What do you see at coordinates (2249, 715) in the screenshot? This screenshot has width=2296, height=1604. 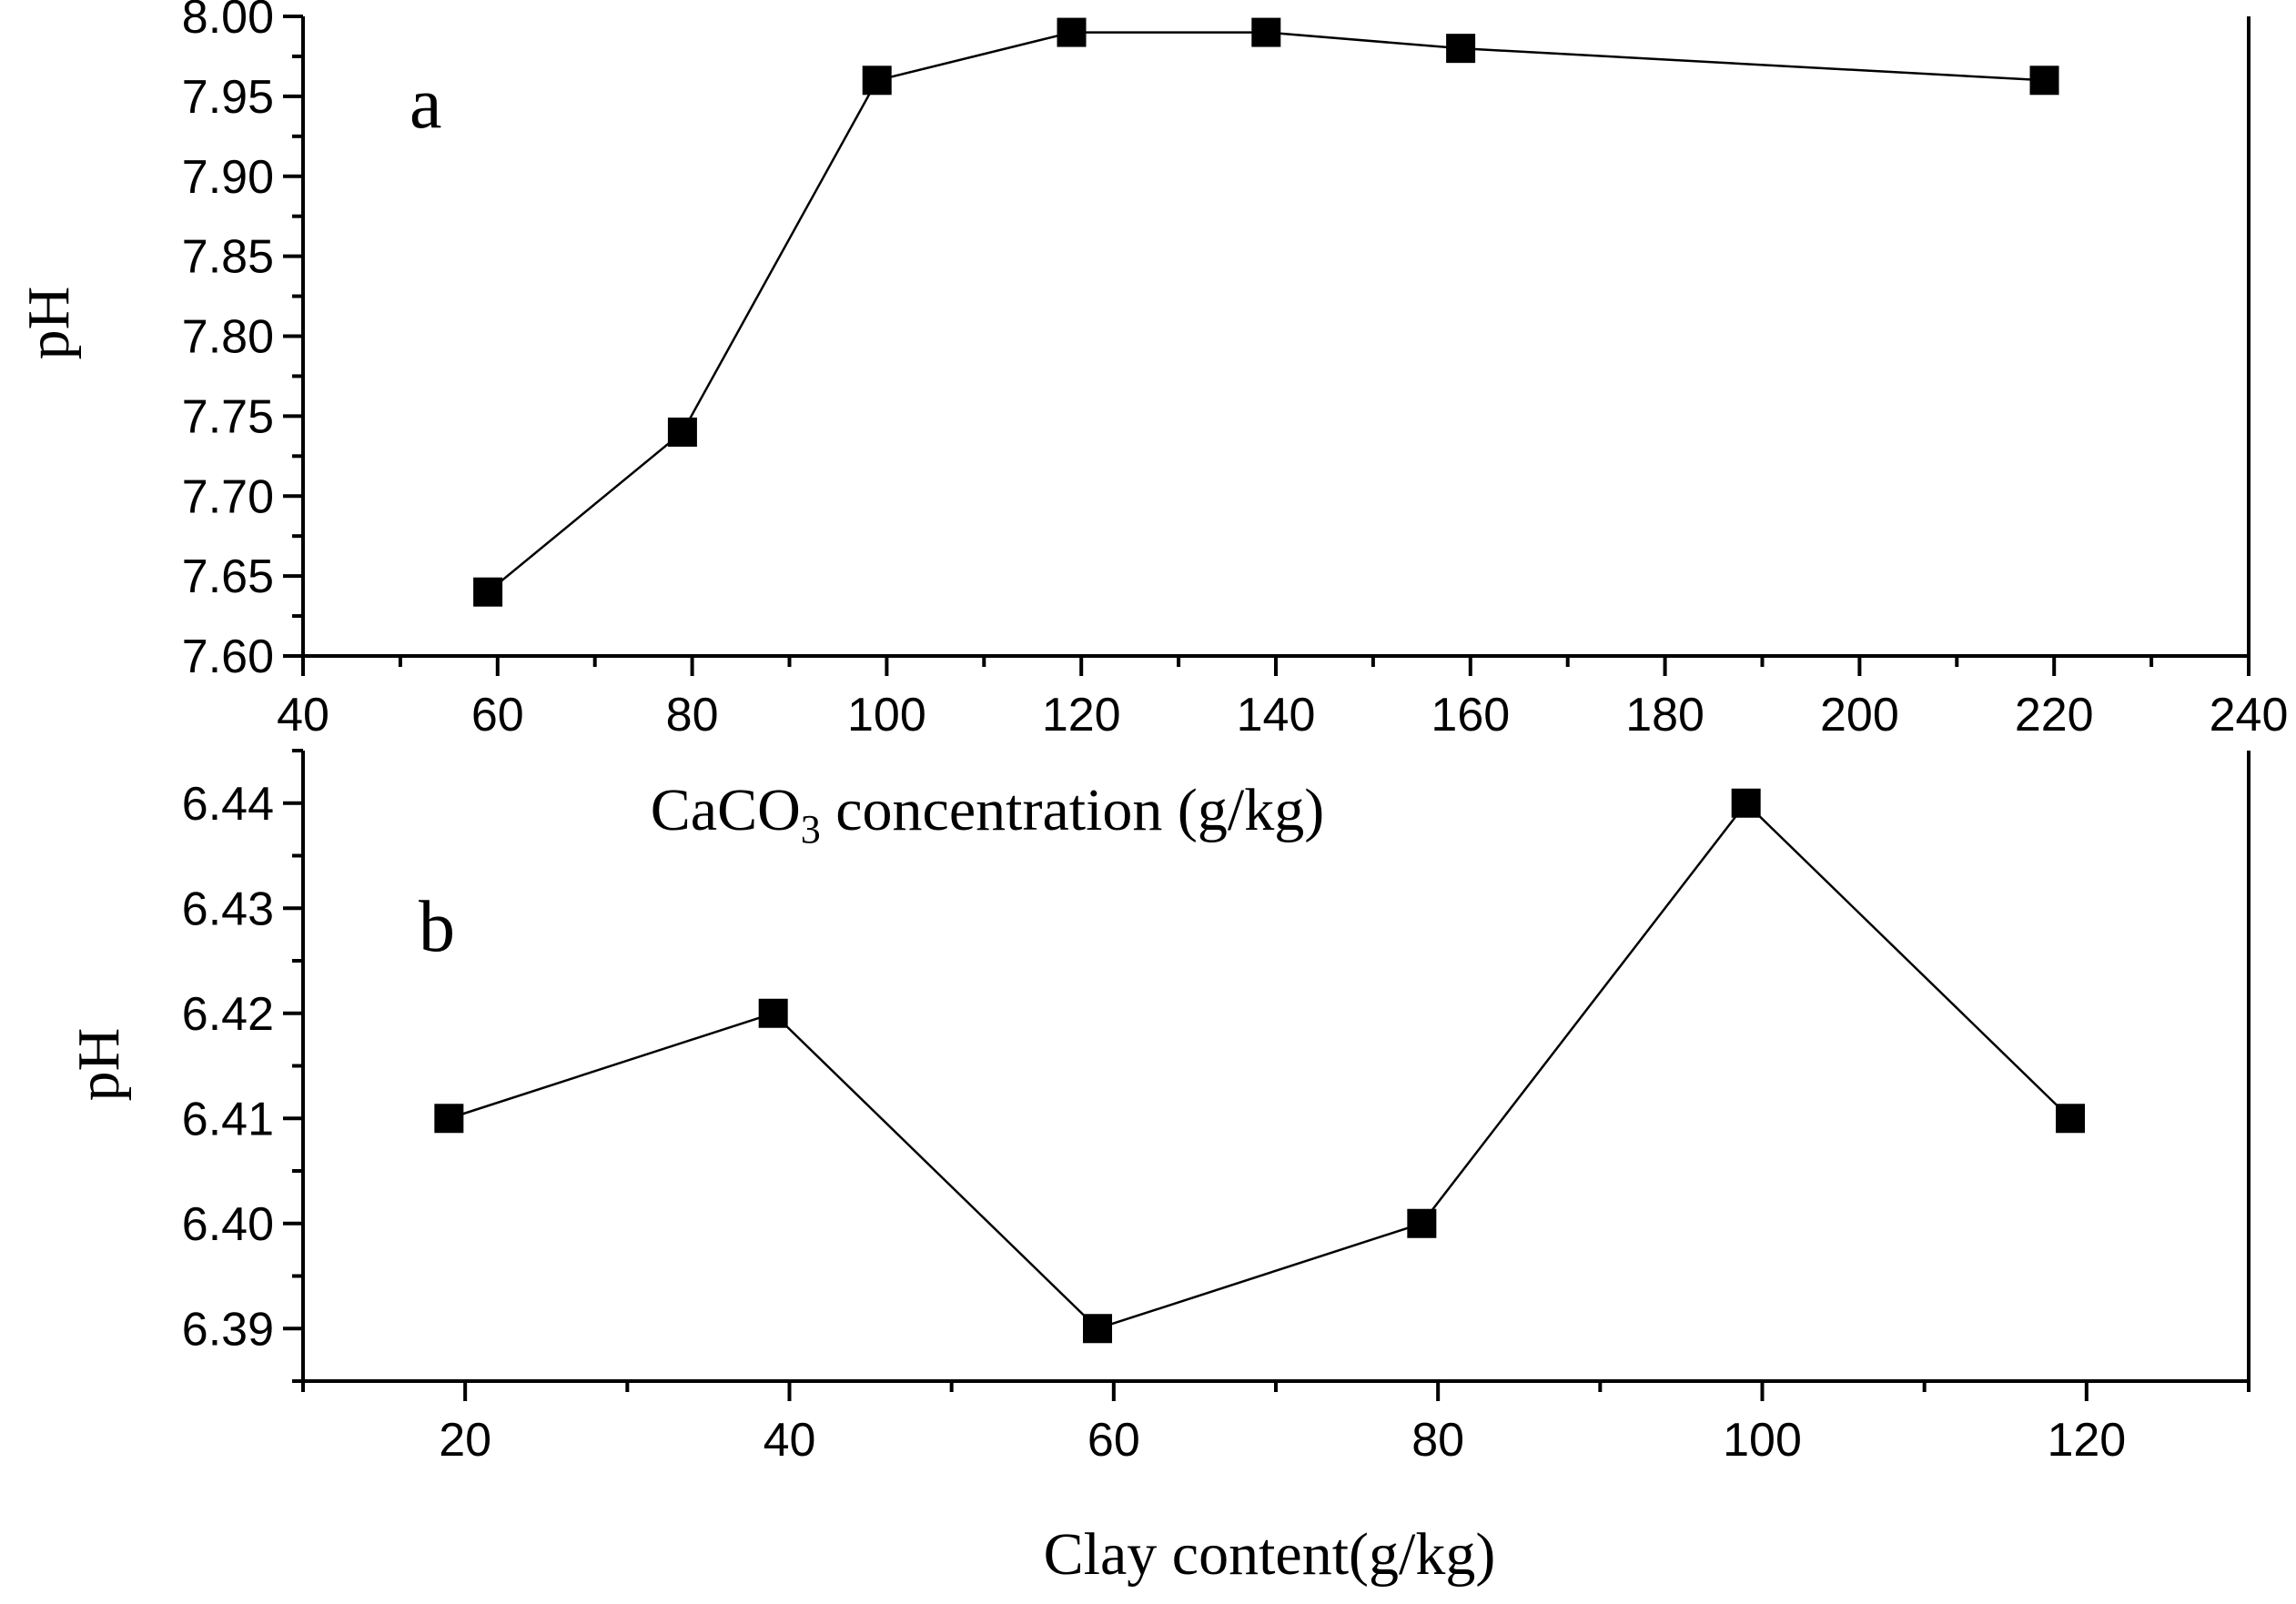 I see `panel-a-x-tick-label: 240` at bounding box center [2249, 715].